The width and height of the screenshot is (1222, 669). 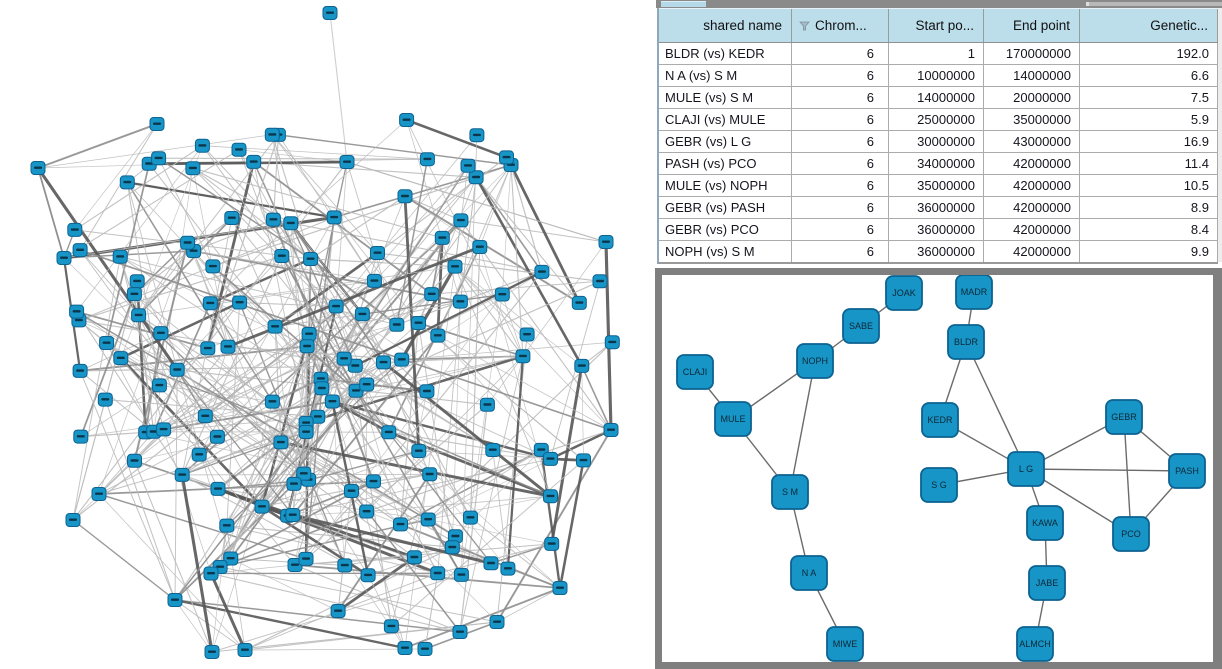 What do you see at coordinates (733, 419) in the screenshot?
I see `network-node: MULE` at bounding box center [733, 419].